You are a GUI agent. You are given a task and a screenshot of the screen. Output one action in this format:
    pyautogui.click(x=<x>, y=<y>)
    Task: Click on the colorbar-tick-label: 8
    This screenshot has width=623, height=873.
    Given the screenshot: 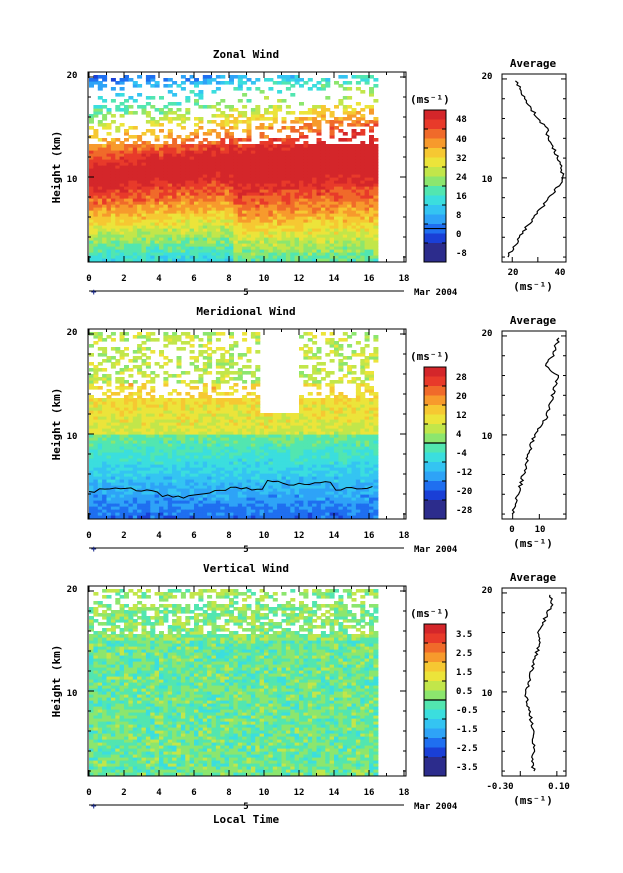 What is the action you would take?
    pyautogui.click(x=458, y=216)
    